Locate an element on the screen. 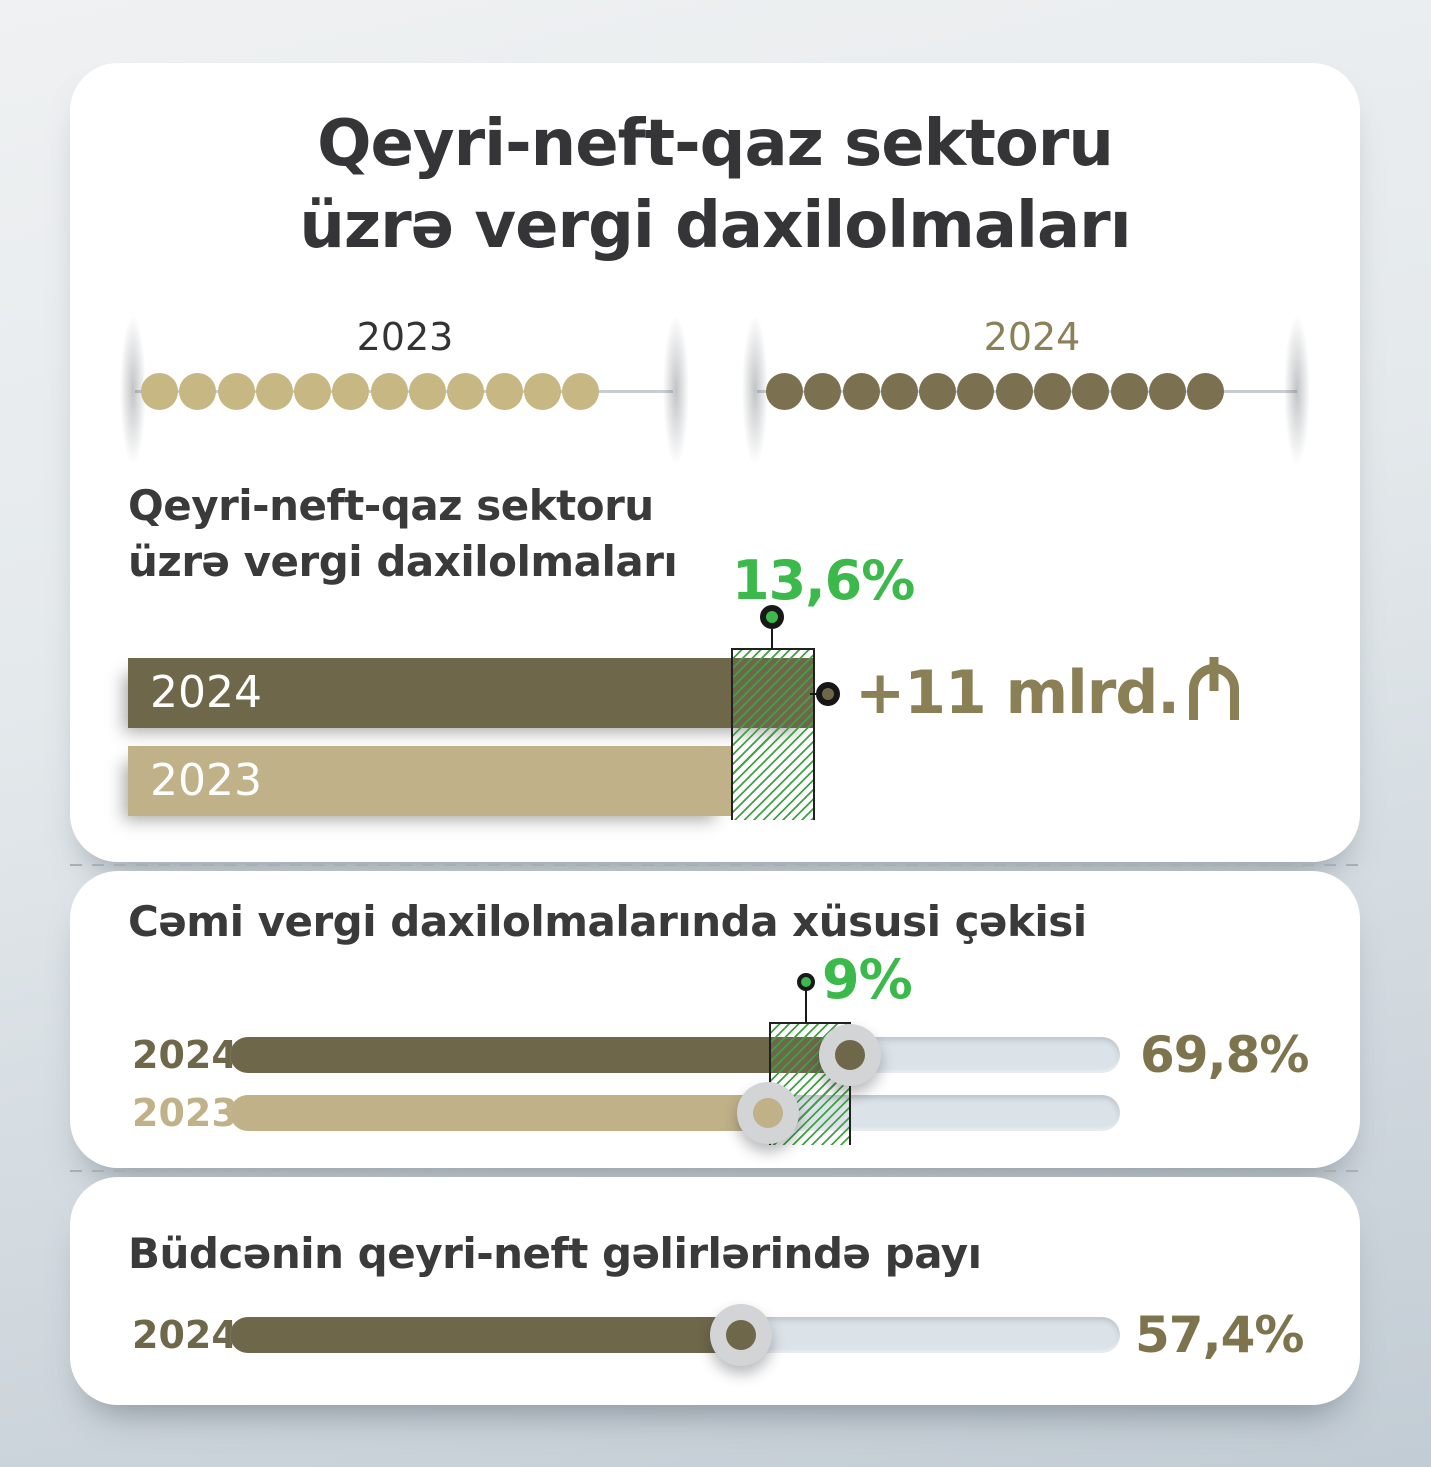 The height and width of the screenshot is (1467, 1431). slider-knob-2023 is located at coordinates (768, 1113).